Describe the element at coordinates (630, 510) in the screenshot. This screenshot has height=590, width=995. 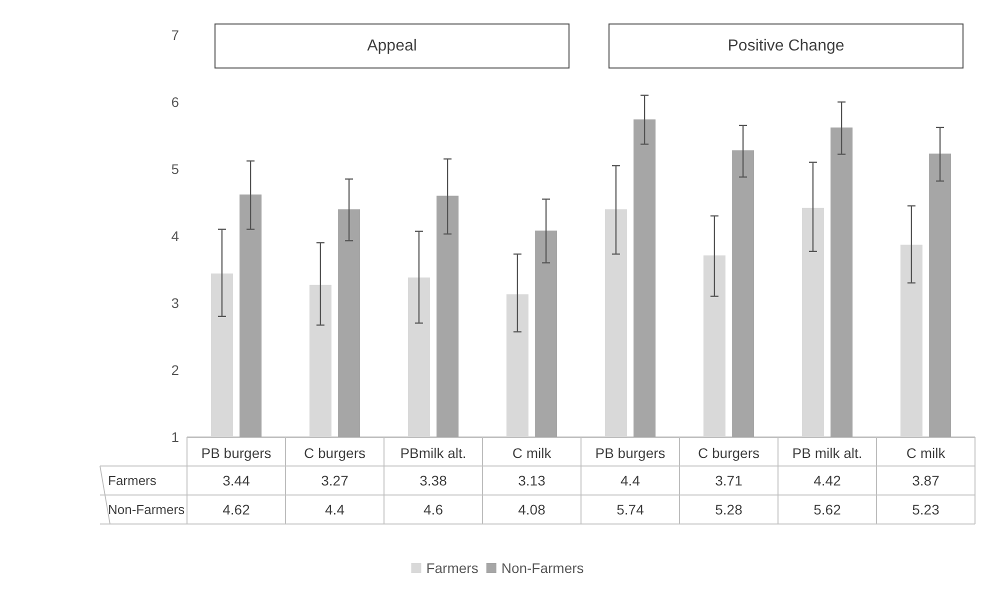
I see `data-label: 5.74` at that location.